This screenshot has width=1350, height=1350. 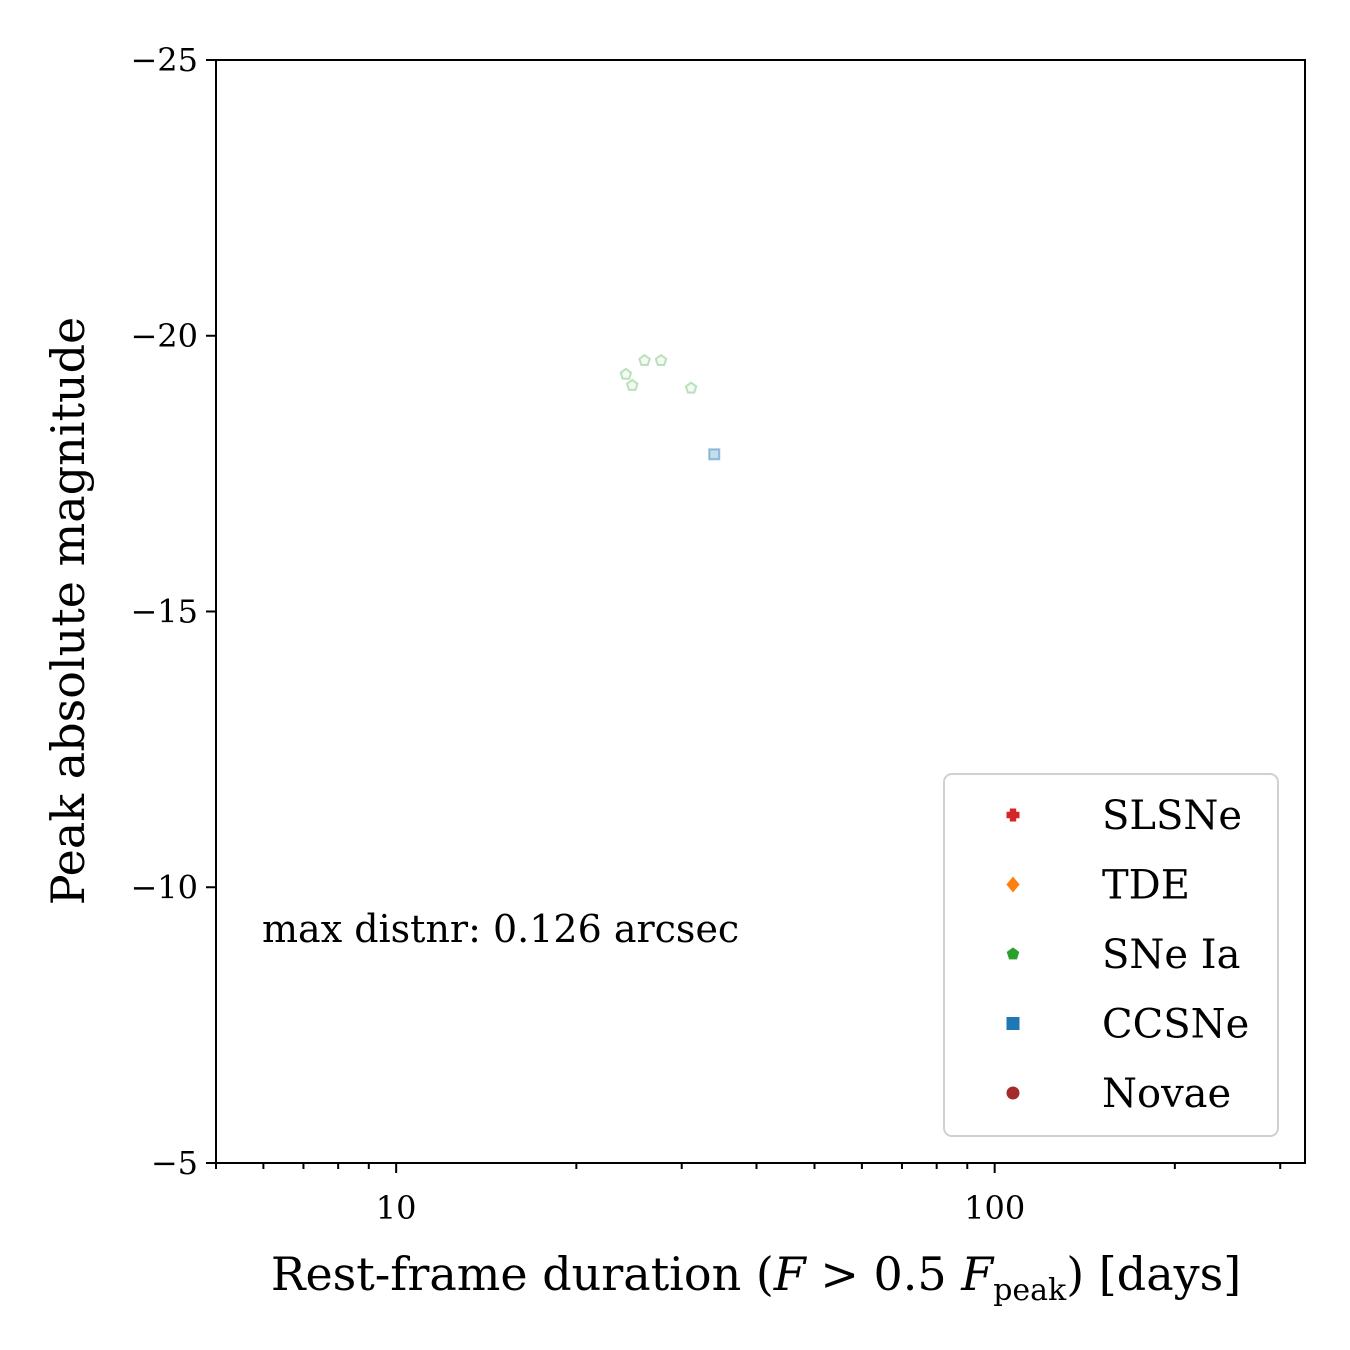 What do you see at coordinates (1171, 955) in the screenshot?
I see `legend-label: SNe Ia` at bounding box center [1171, 955].